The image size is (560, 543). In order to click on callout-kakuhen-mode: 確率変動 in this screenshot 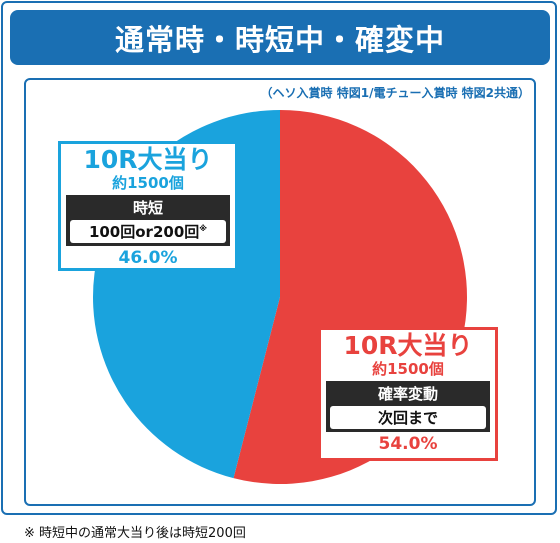, I will do `click(407, 394)`.